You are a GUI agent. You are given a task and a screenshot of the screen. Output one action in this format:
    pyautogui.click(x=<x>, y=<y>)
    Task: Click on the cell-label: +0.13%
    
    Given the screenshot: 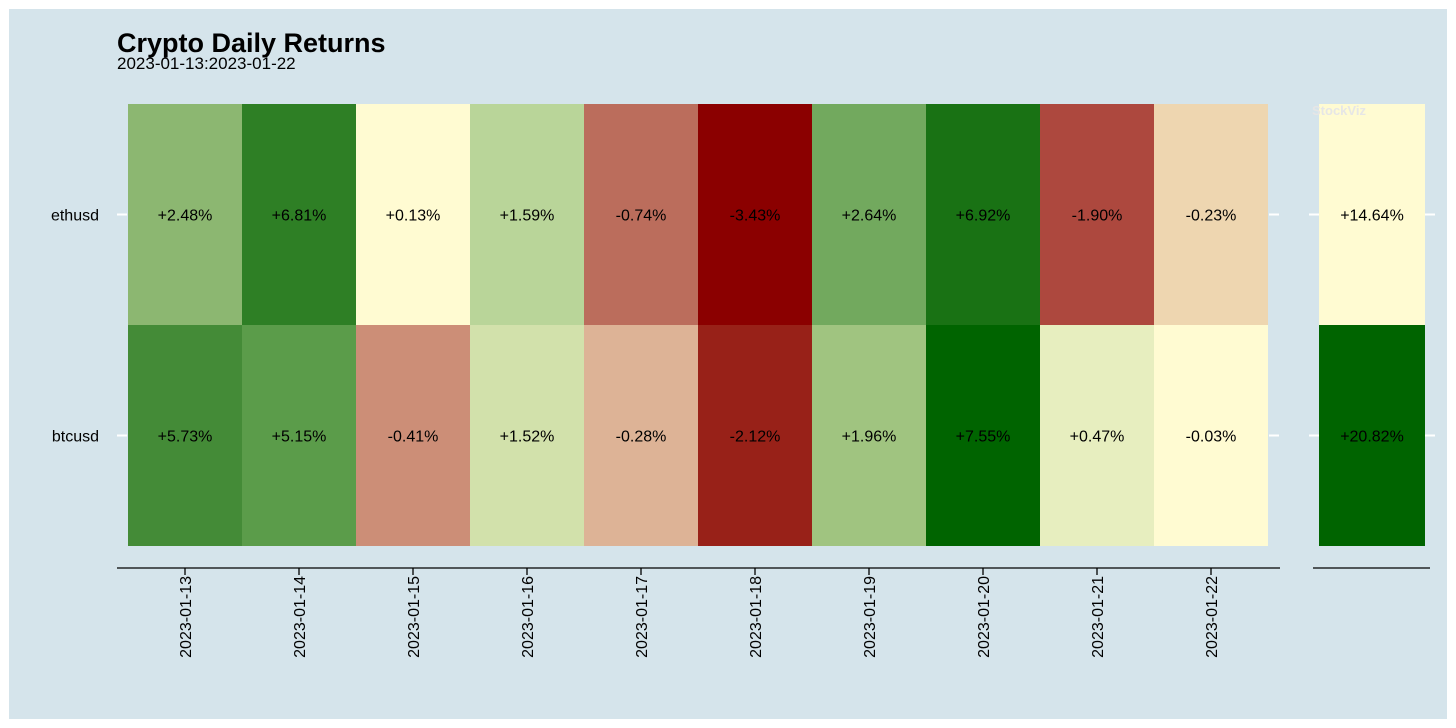 What is the action you would take?
    pyautogui.click(x=413, y=216)
    